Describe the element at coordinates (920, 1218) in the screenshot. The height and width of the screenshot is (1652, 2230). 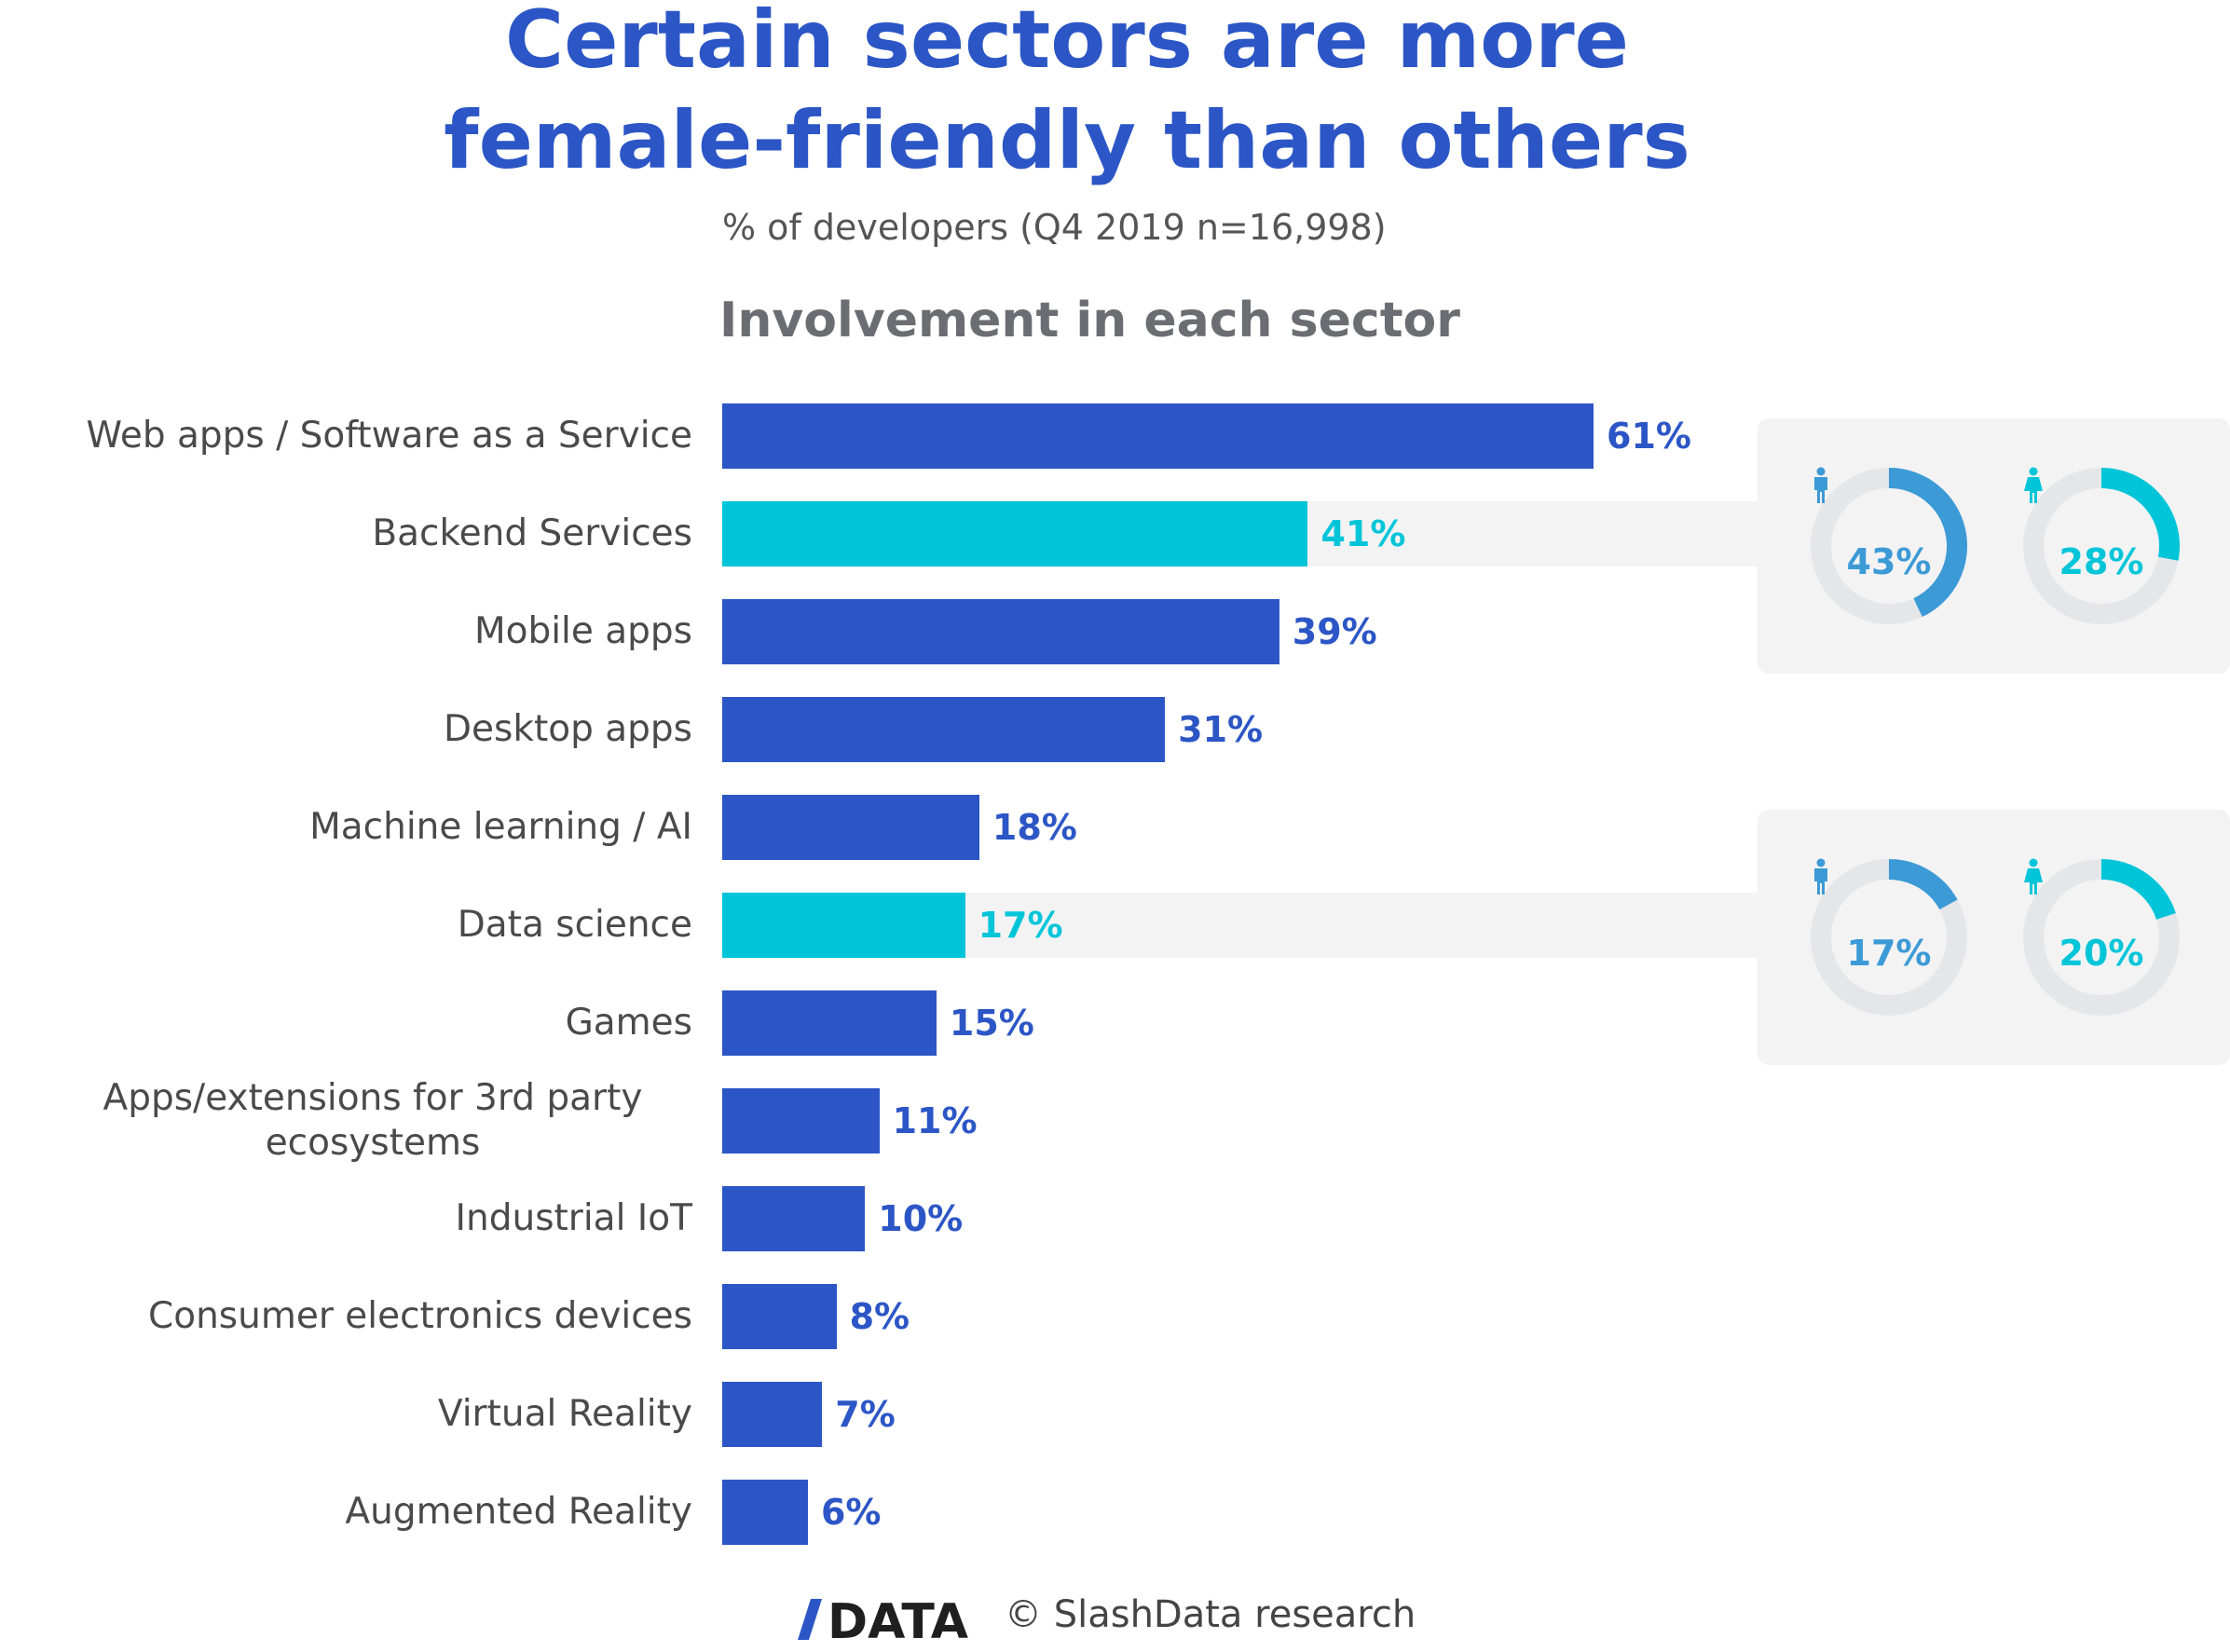
I see `value-label: 10%` at that location.